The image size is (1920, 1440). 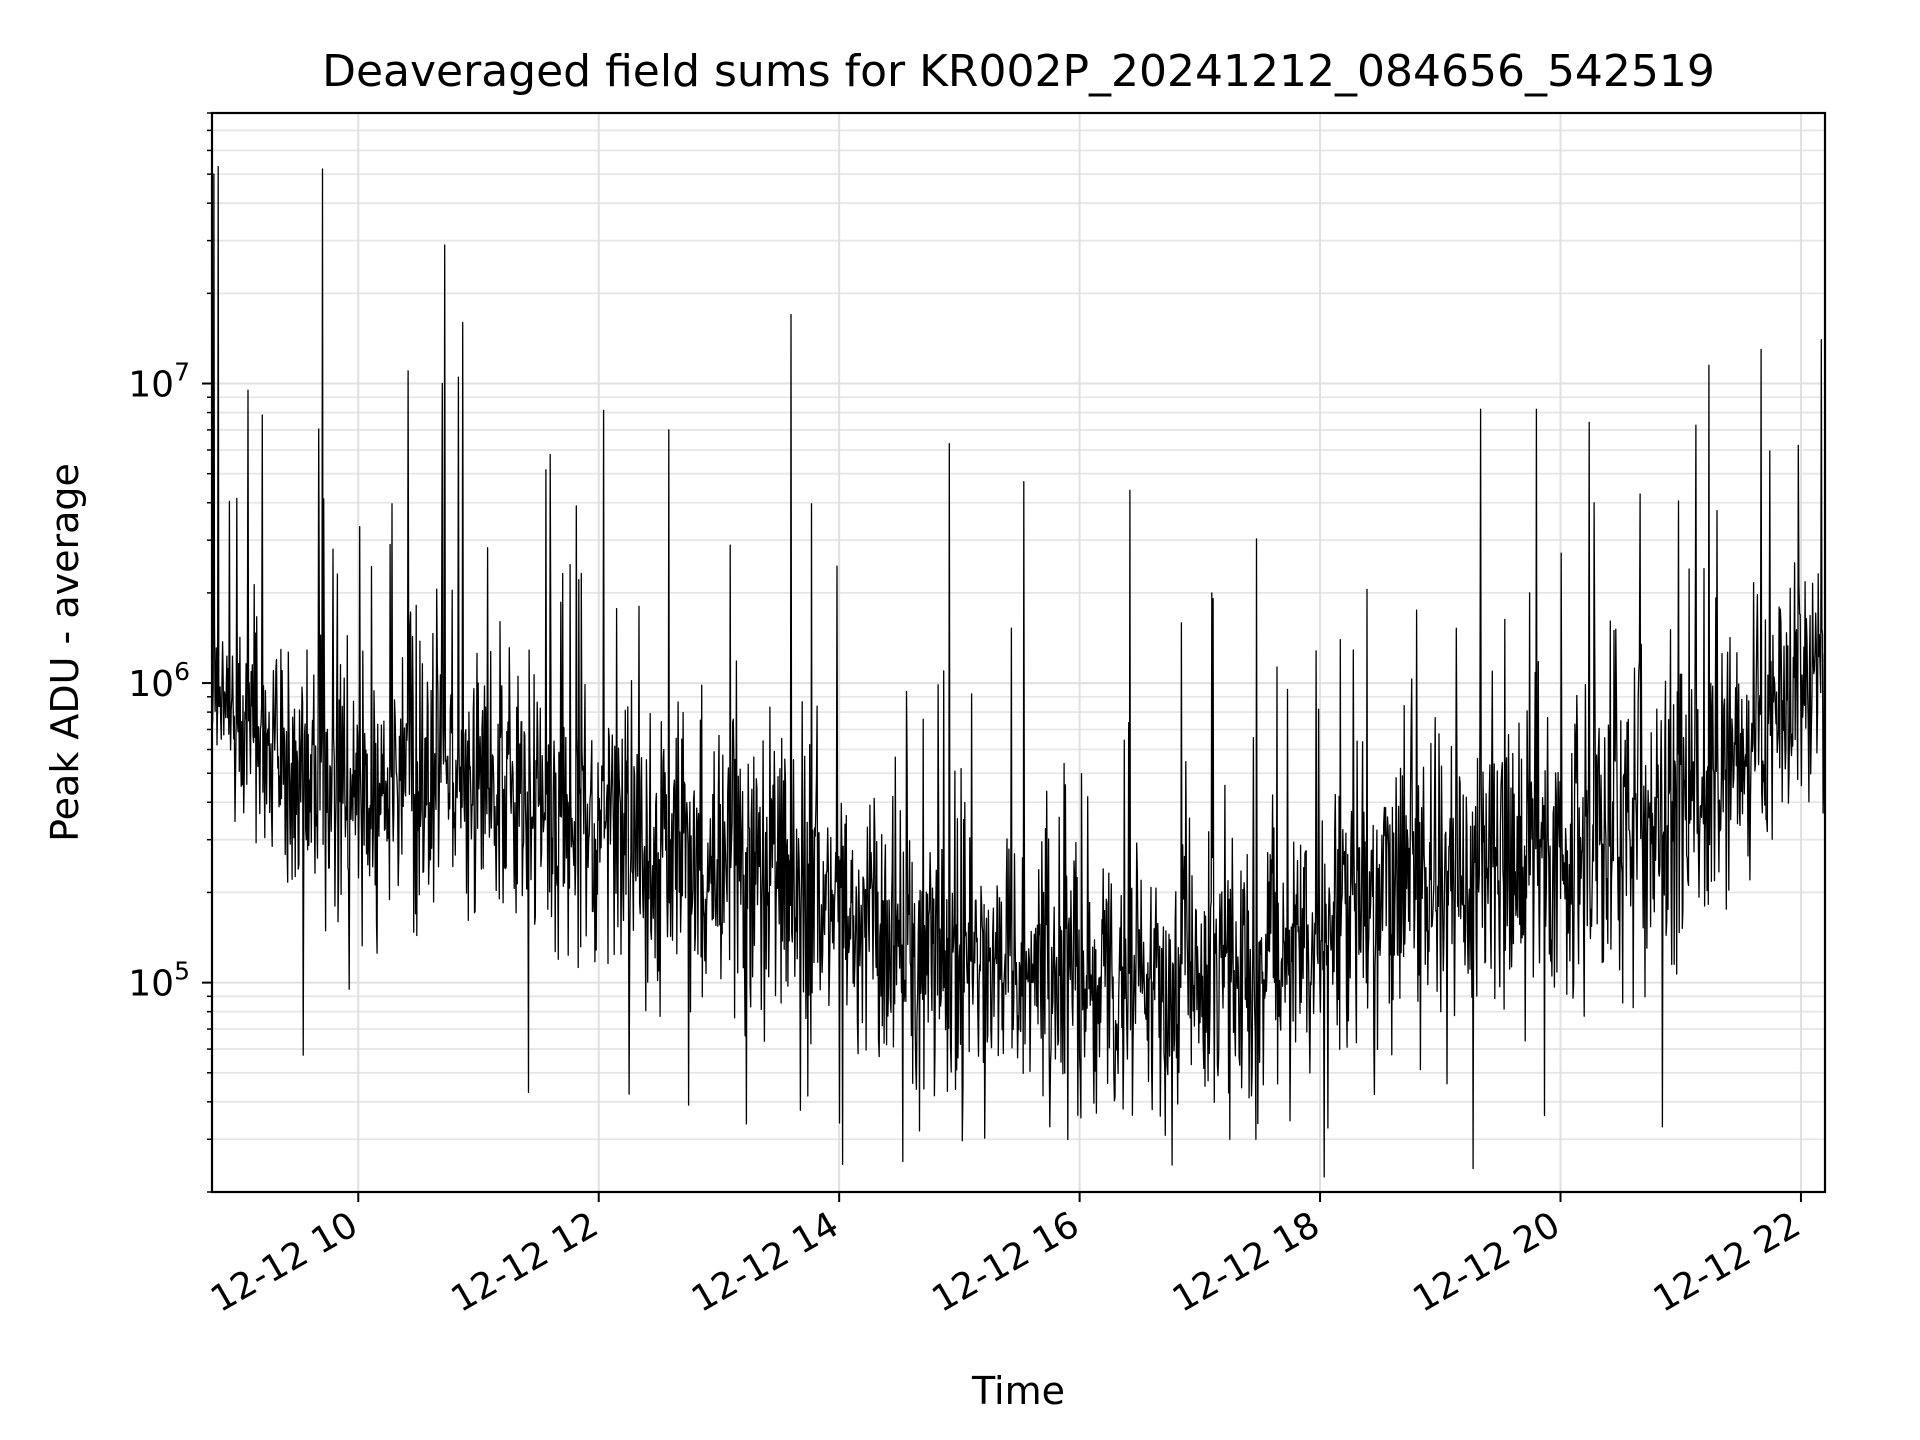 What do you see at coordinates (159, 681) in the screenshot?
I see `y-tick-label: 10⁶` at bounding box center [159, 681].